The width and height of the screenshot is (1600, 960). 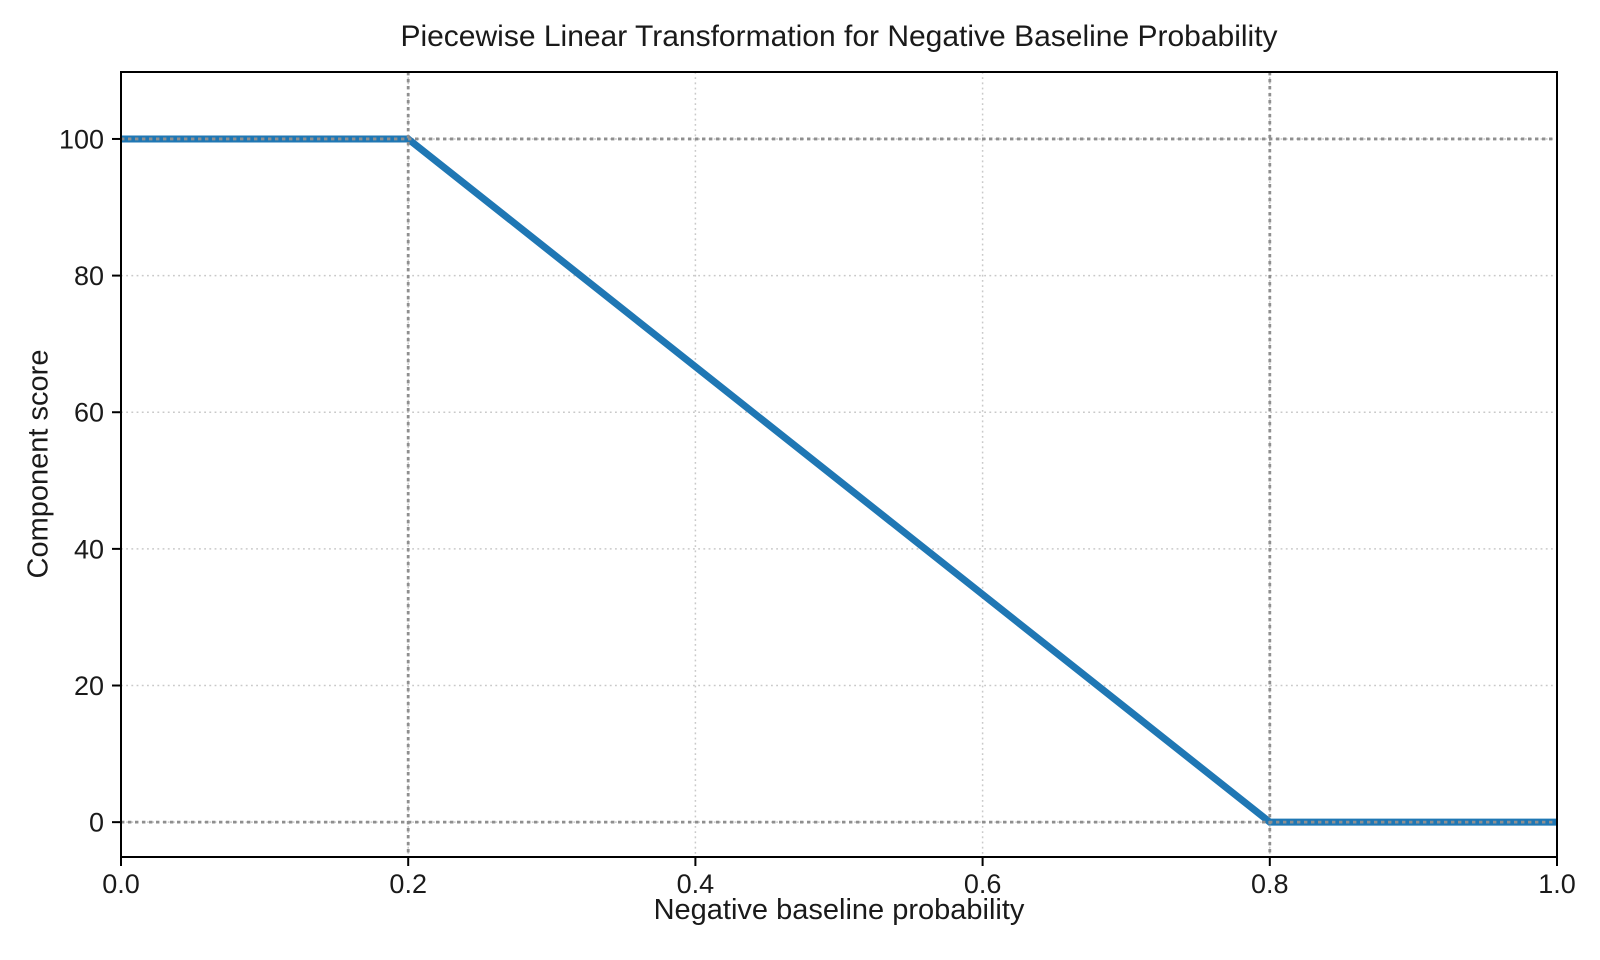 What do you see at coordinates (81, 139) in the screenshot?
I see `y-tick-label: 100` at bounding box center [81, 139].